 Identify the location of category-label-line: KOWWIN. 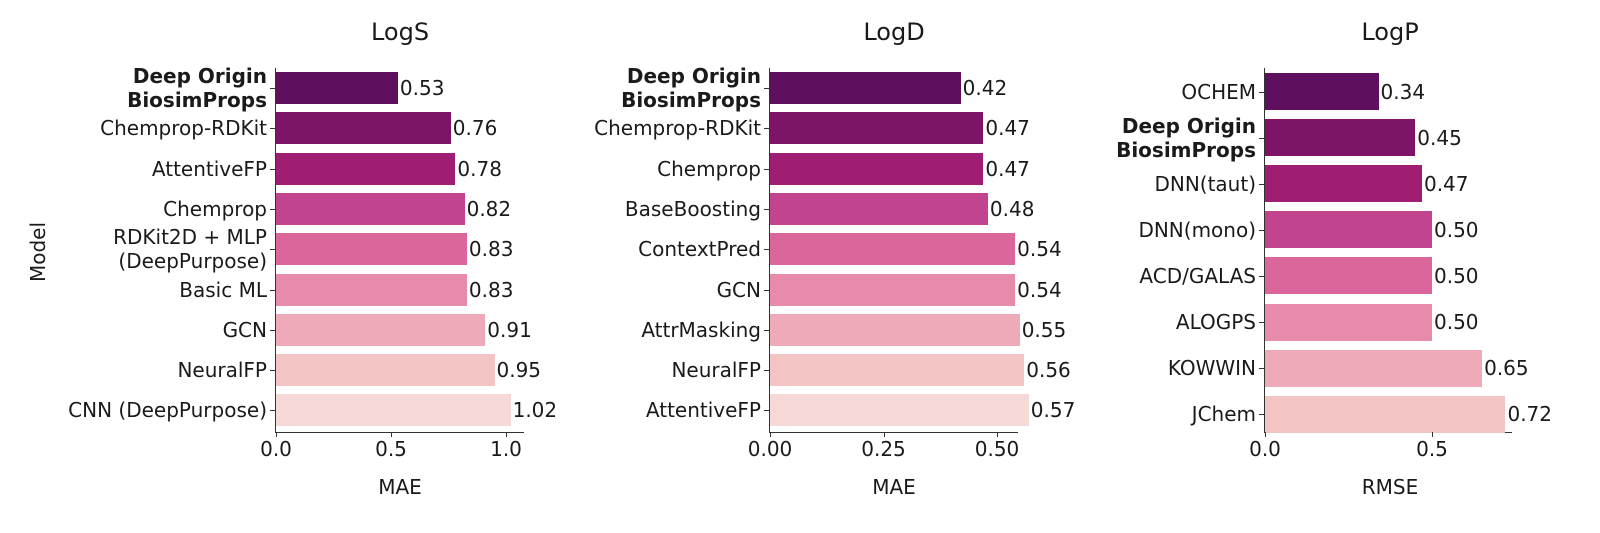
(1211, 368).